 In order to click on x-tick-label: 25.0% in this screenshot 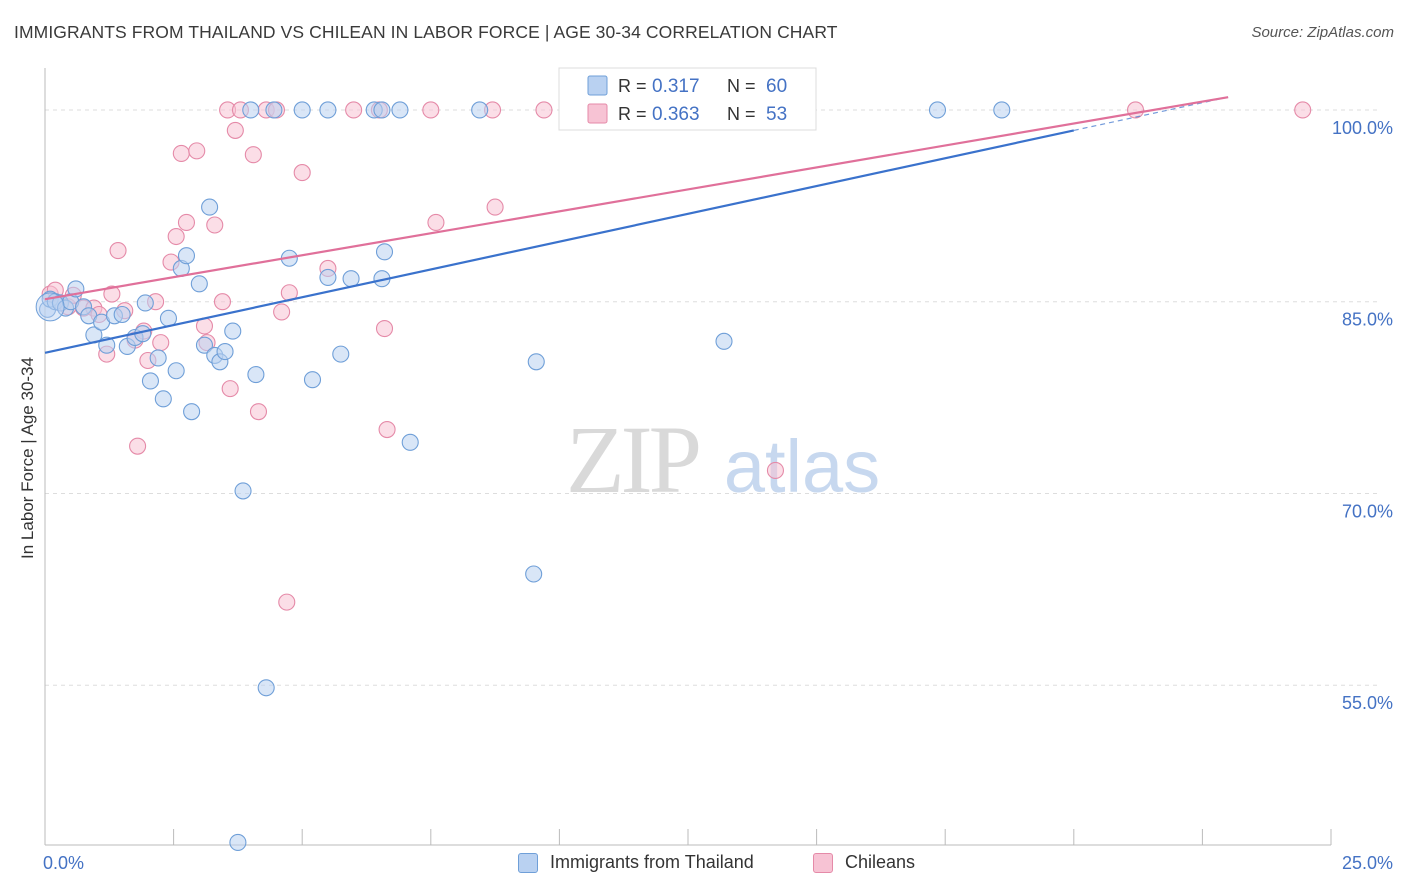, I will do `click(1367, 863)`.